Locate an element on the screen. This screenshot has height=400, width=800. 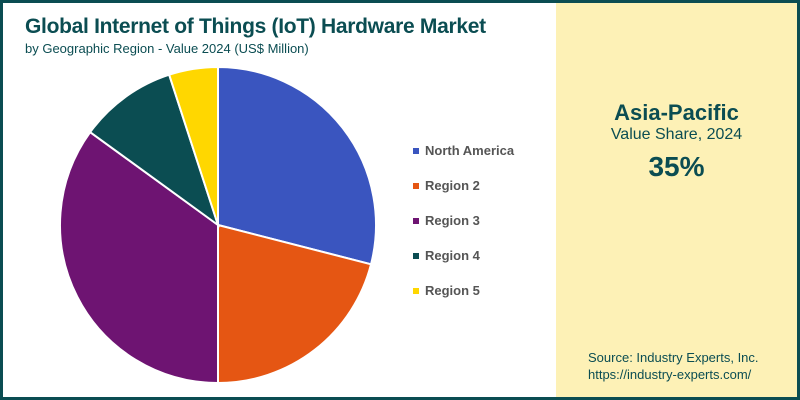
legend-label: Region 4 is located at coordinates (452, 255).